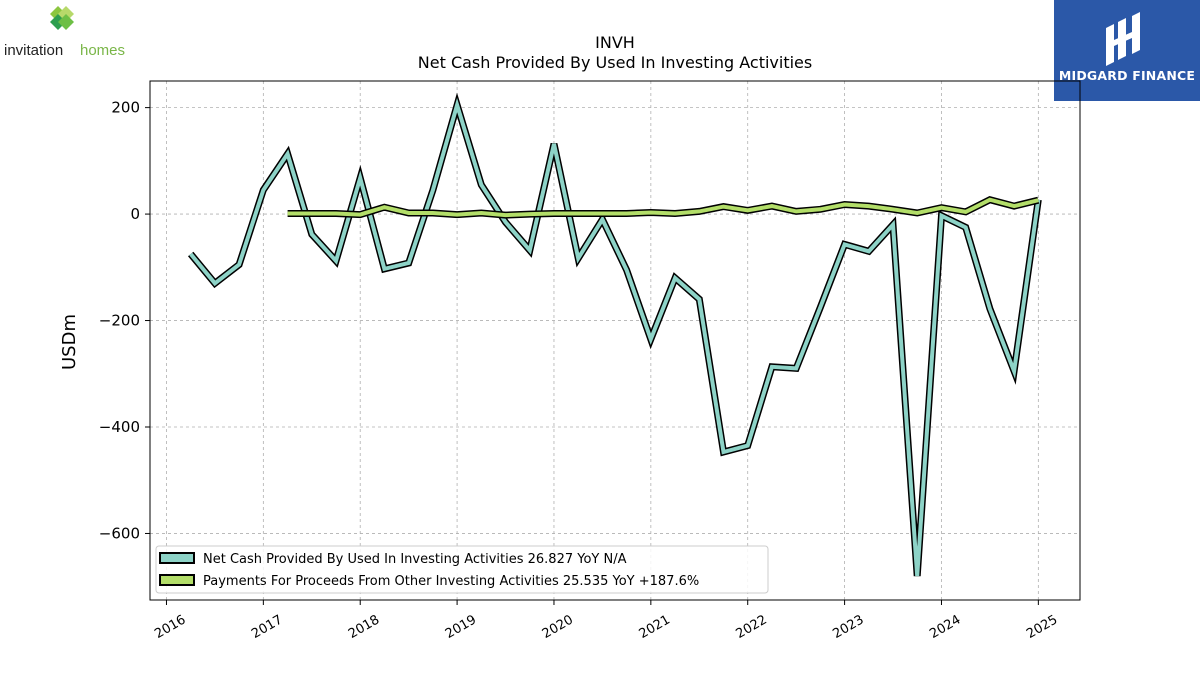  Describe the element at coordinates (177, 558) in the screenshot. I see `legend-swatch-net-cash` at that location.